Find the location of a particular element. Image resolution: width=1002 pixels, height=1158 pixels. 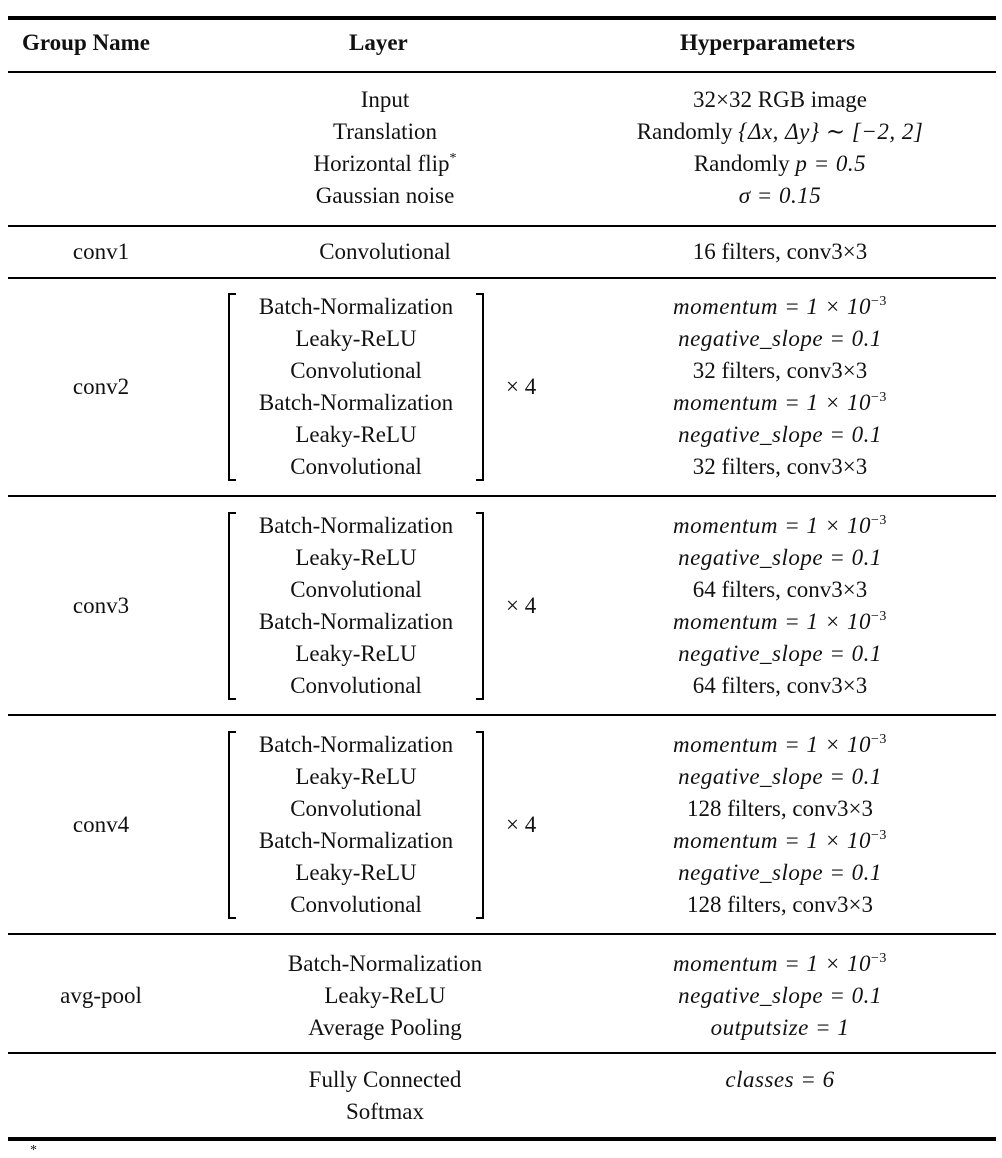

layer-horizontal-flip: Horizontal flip* is located at coordinates (385, 164).